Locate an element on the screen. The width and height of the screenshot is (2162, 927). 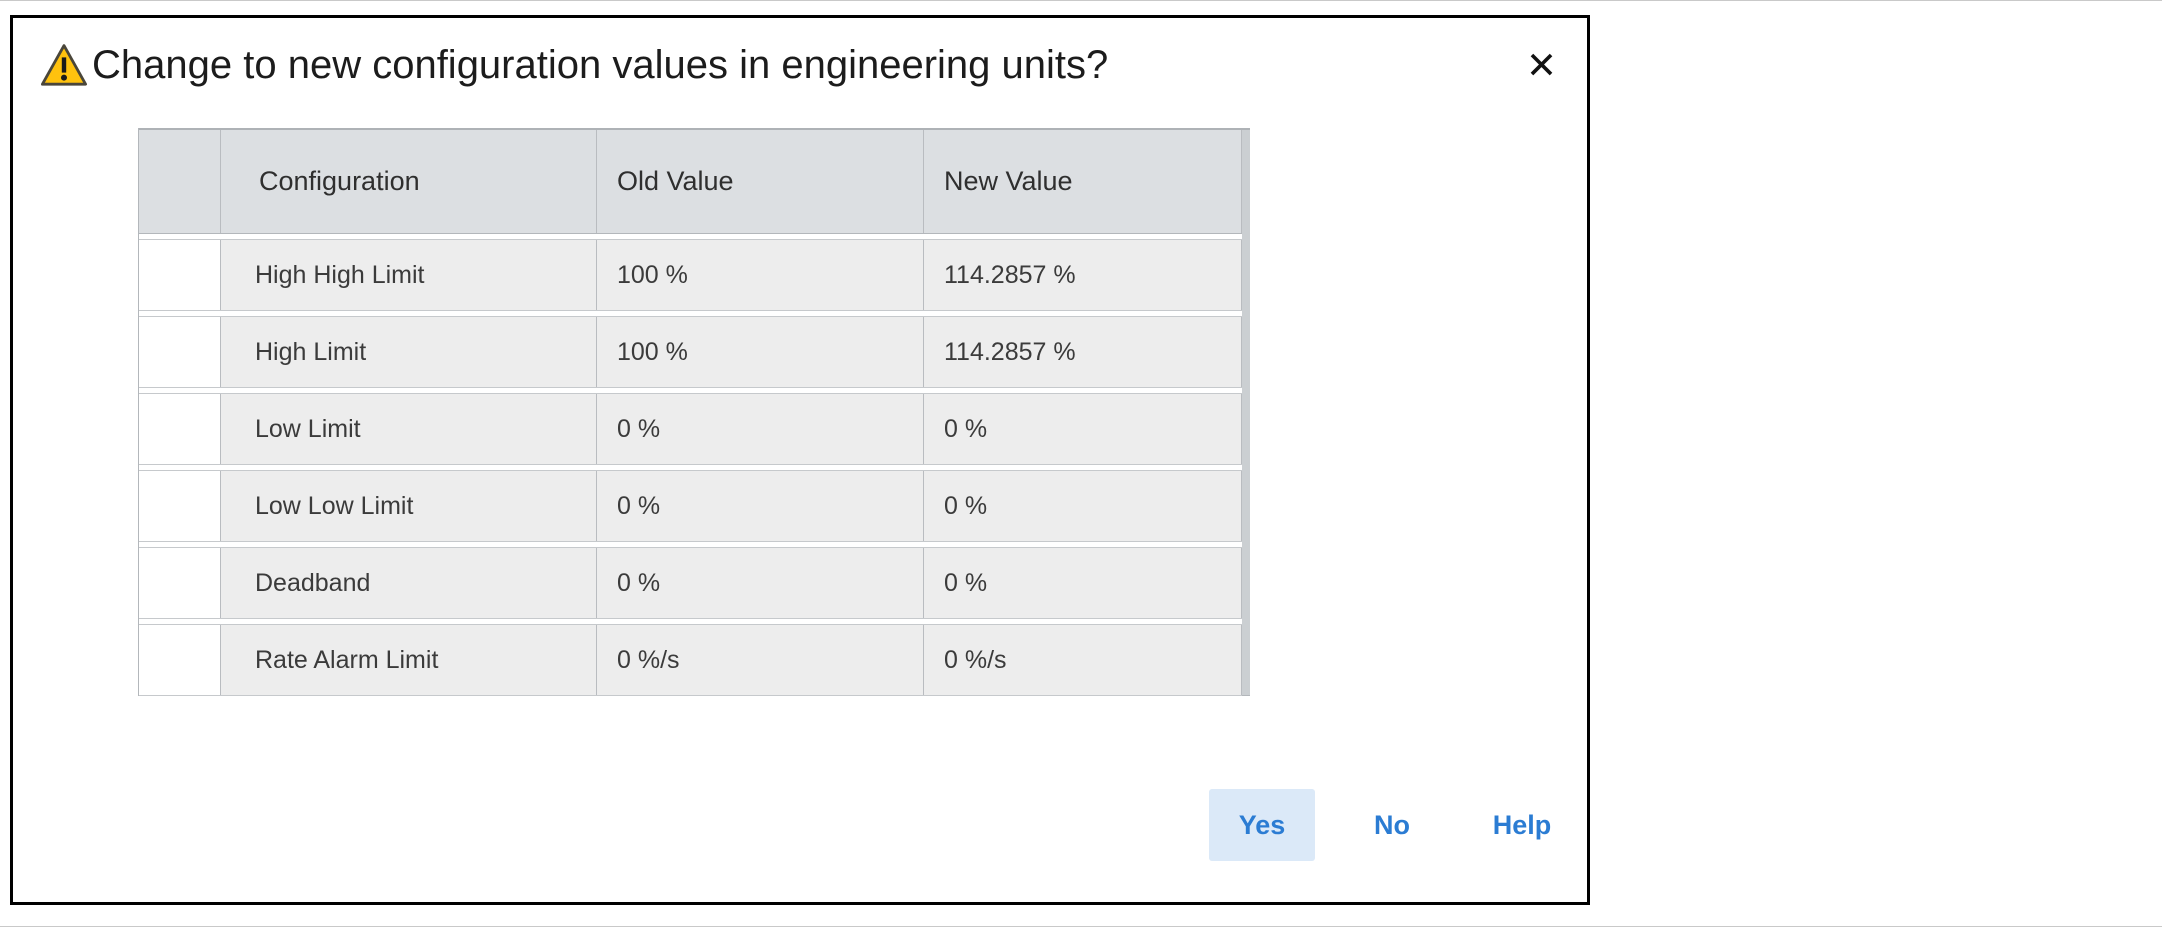
table-row: High High Limit 100 % 114.2857 % is located at coordinates (690, 275).